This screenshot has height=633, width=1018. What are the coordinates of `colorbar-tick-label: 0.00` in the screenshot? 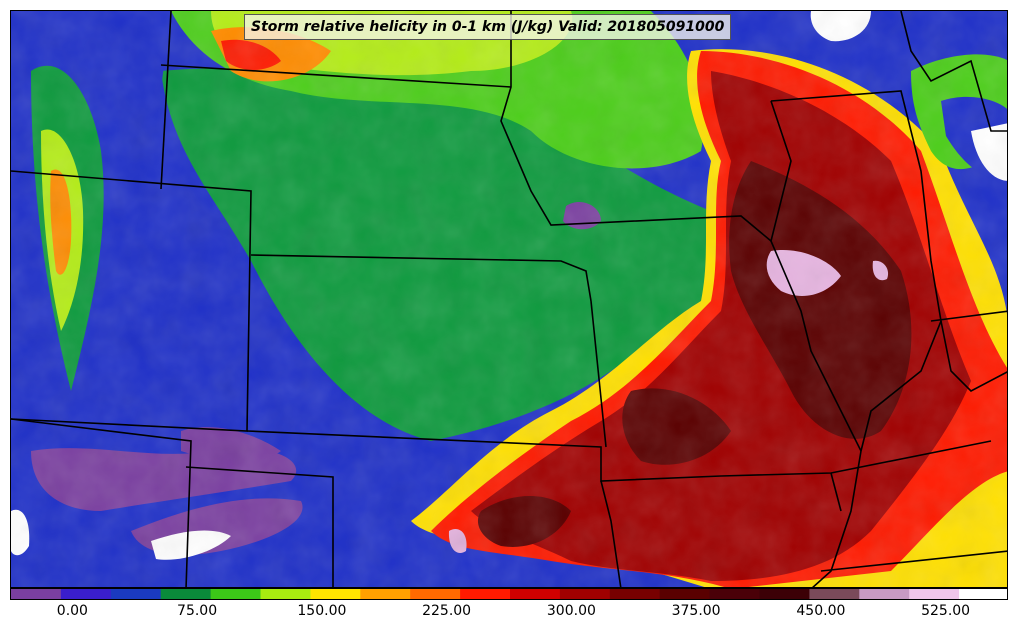 It's located at (72, 611).